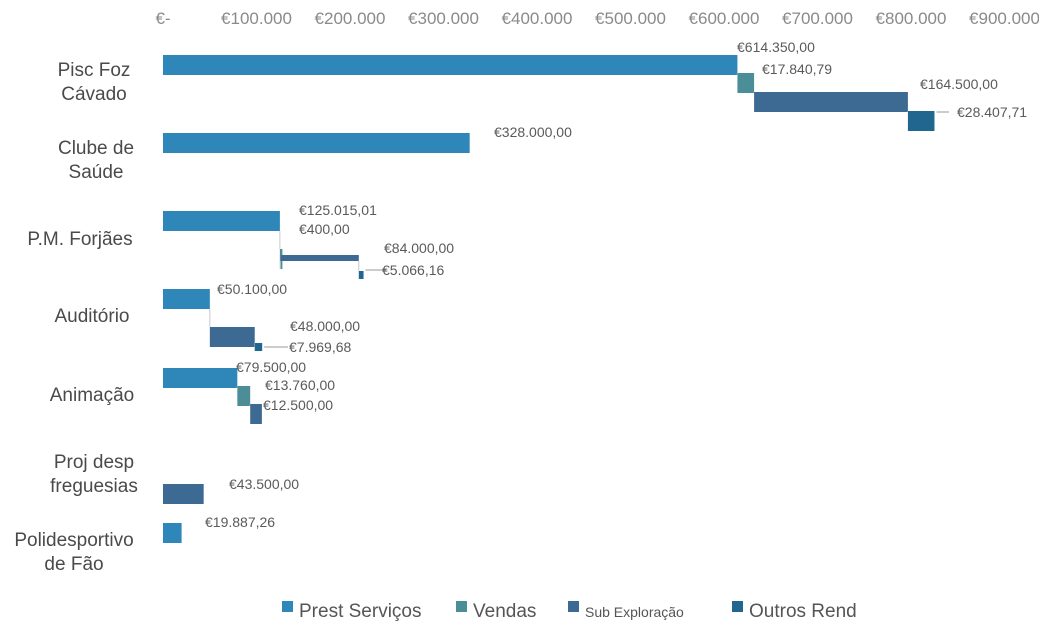 This screenshot has height=623, width=1039. Describe the element at coordinates (258, 347) in the screenshot. I see `bar-auditorio-outros-rend` at that location.